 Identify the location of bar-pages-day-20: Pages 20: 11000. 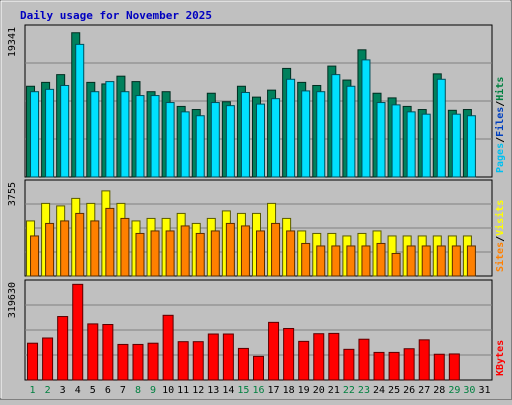
(321, 134).